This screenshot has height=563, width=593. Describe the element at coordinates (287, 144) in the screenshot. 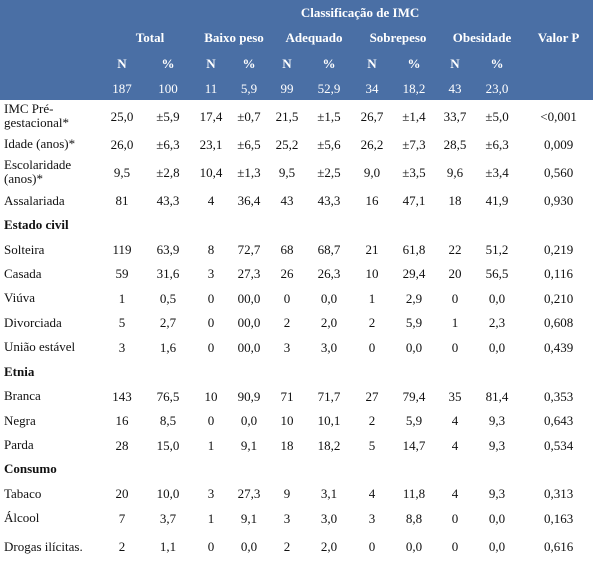

I see `table-cell: 25,2` at that location.